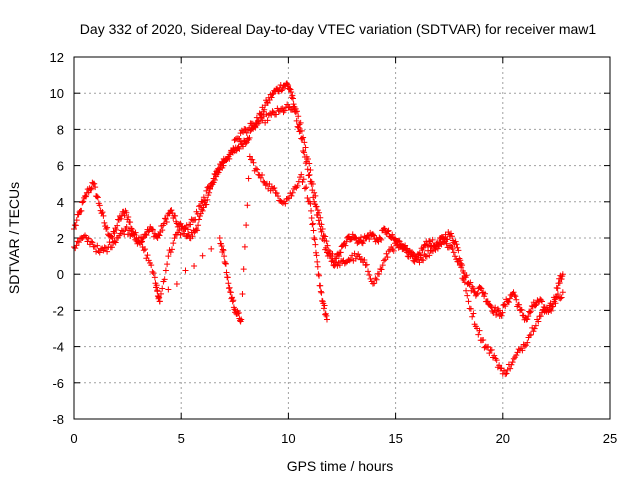 Image resolution: width=640 pixels, height=480 pixels. I want to click on y-tick-label: 4, so click(60, 202).